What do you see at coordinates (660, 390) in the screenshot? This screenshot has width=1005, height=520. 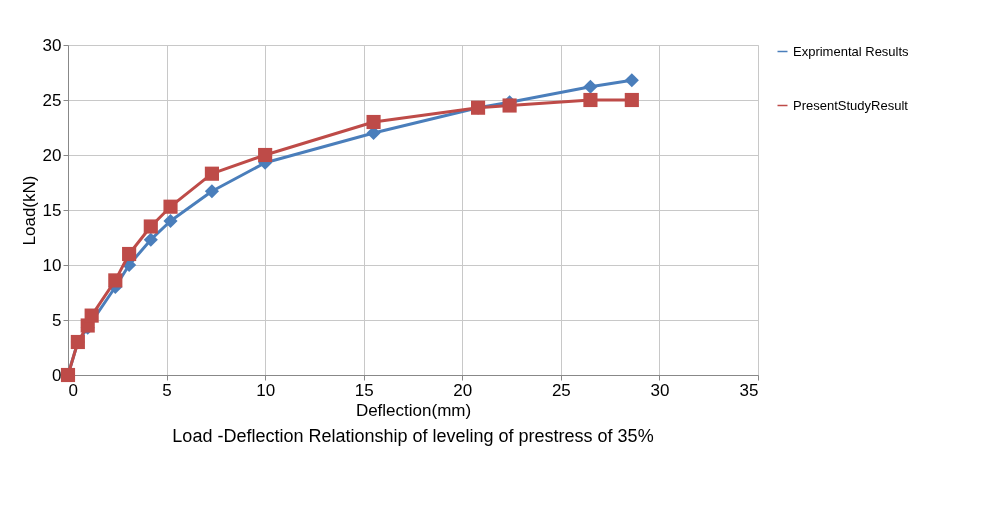 I see `x-tick-label: 30` at bounding box center [660, 390].